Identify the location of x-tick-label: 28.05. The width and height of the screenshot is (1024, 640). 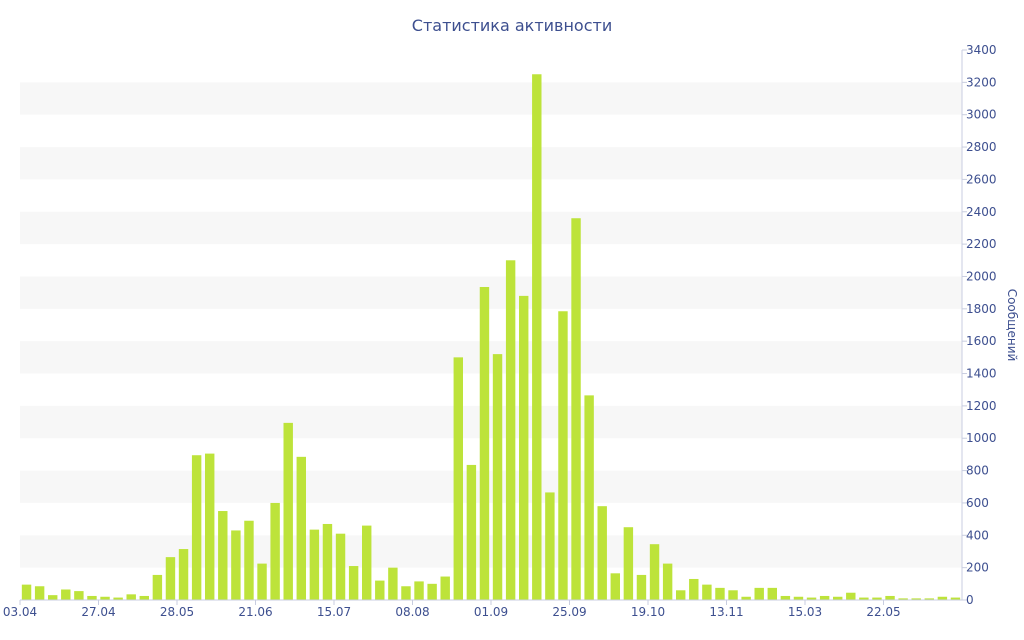
(177, 612).